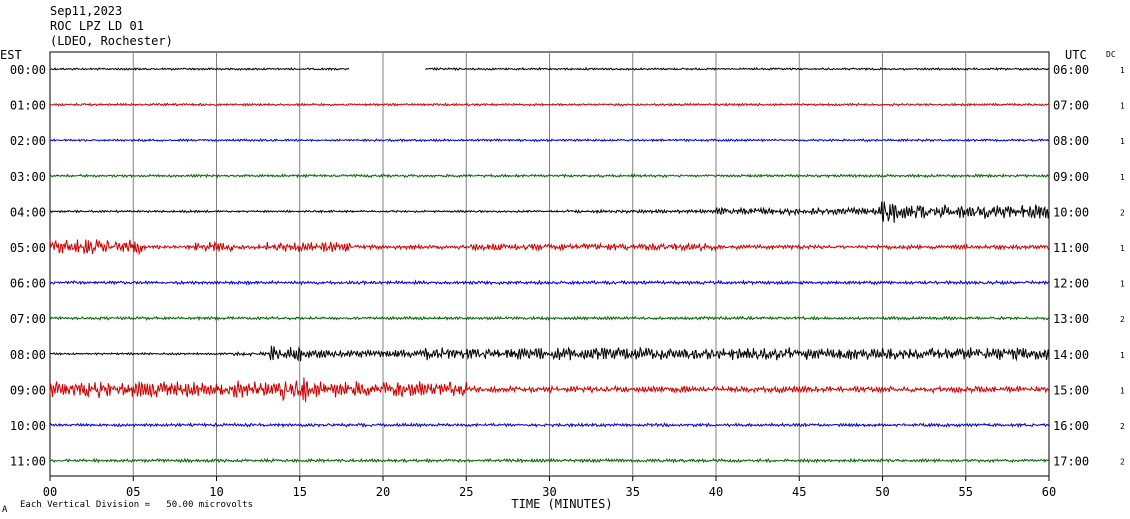 The image size is (1130, 519). What do you see at coordinates (300, 492) in the screenshot?
I see `x-tick-label: 15` at bounding box center [300, 492].